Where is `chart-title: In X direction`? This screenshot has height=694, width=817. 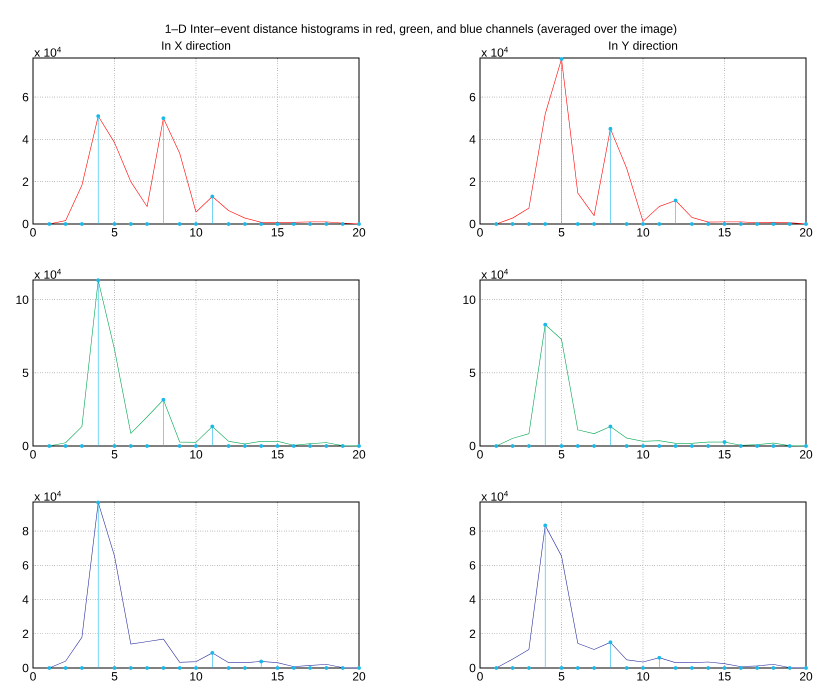 chart-title: In X direction is located at coordinates (196, 45).